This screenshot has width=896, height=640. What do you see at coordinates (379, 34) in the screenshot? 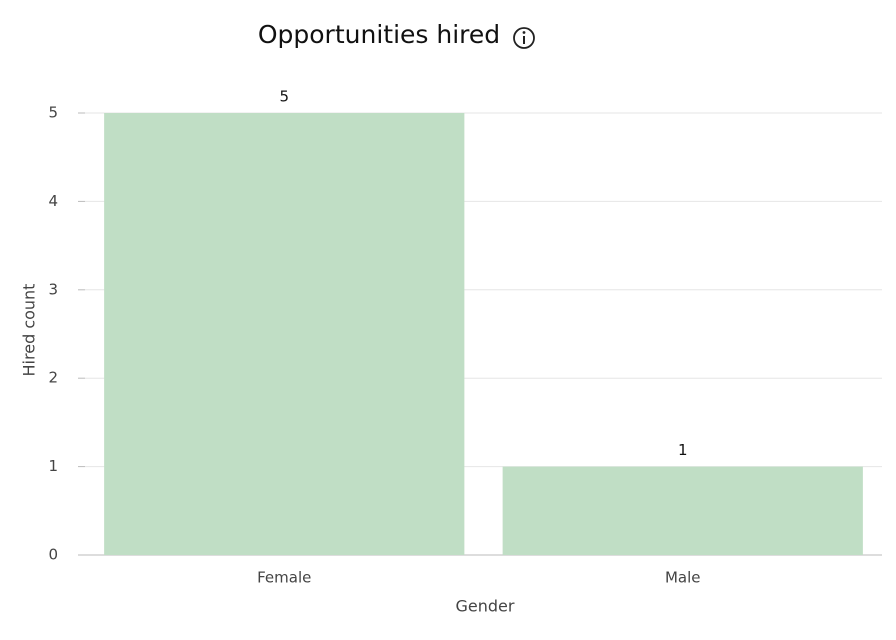
I see `chart-title: Opportunities hired` at bounding box center [379, 34].